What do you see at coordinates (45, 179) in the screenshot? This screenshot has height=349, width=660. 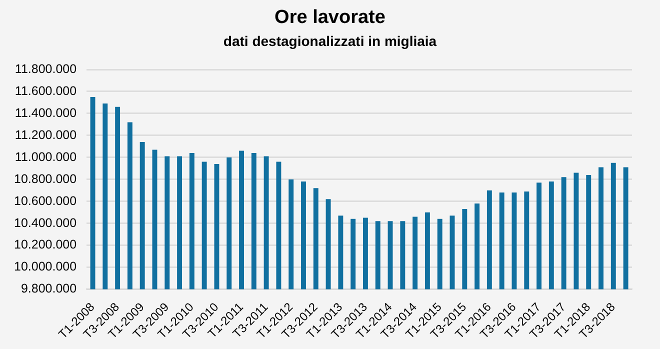 I see `y-tick-label: 10.800.000` at bounding box center [45, 179].